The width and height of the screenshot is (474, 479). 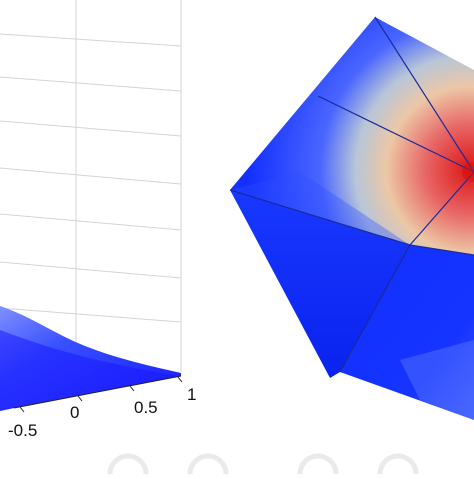 I want to click on tick-label-0.5: 0.5, so click(x=146, y=407).